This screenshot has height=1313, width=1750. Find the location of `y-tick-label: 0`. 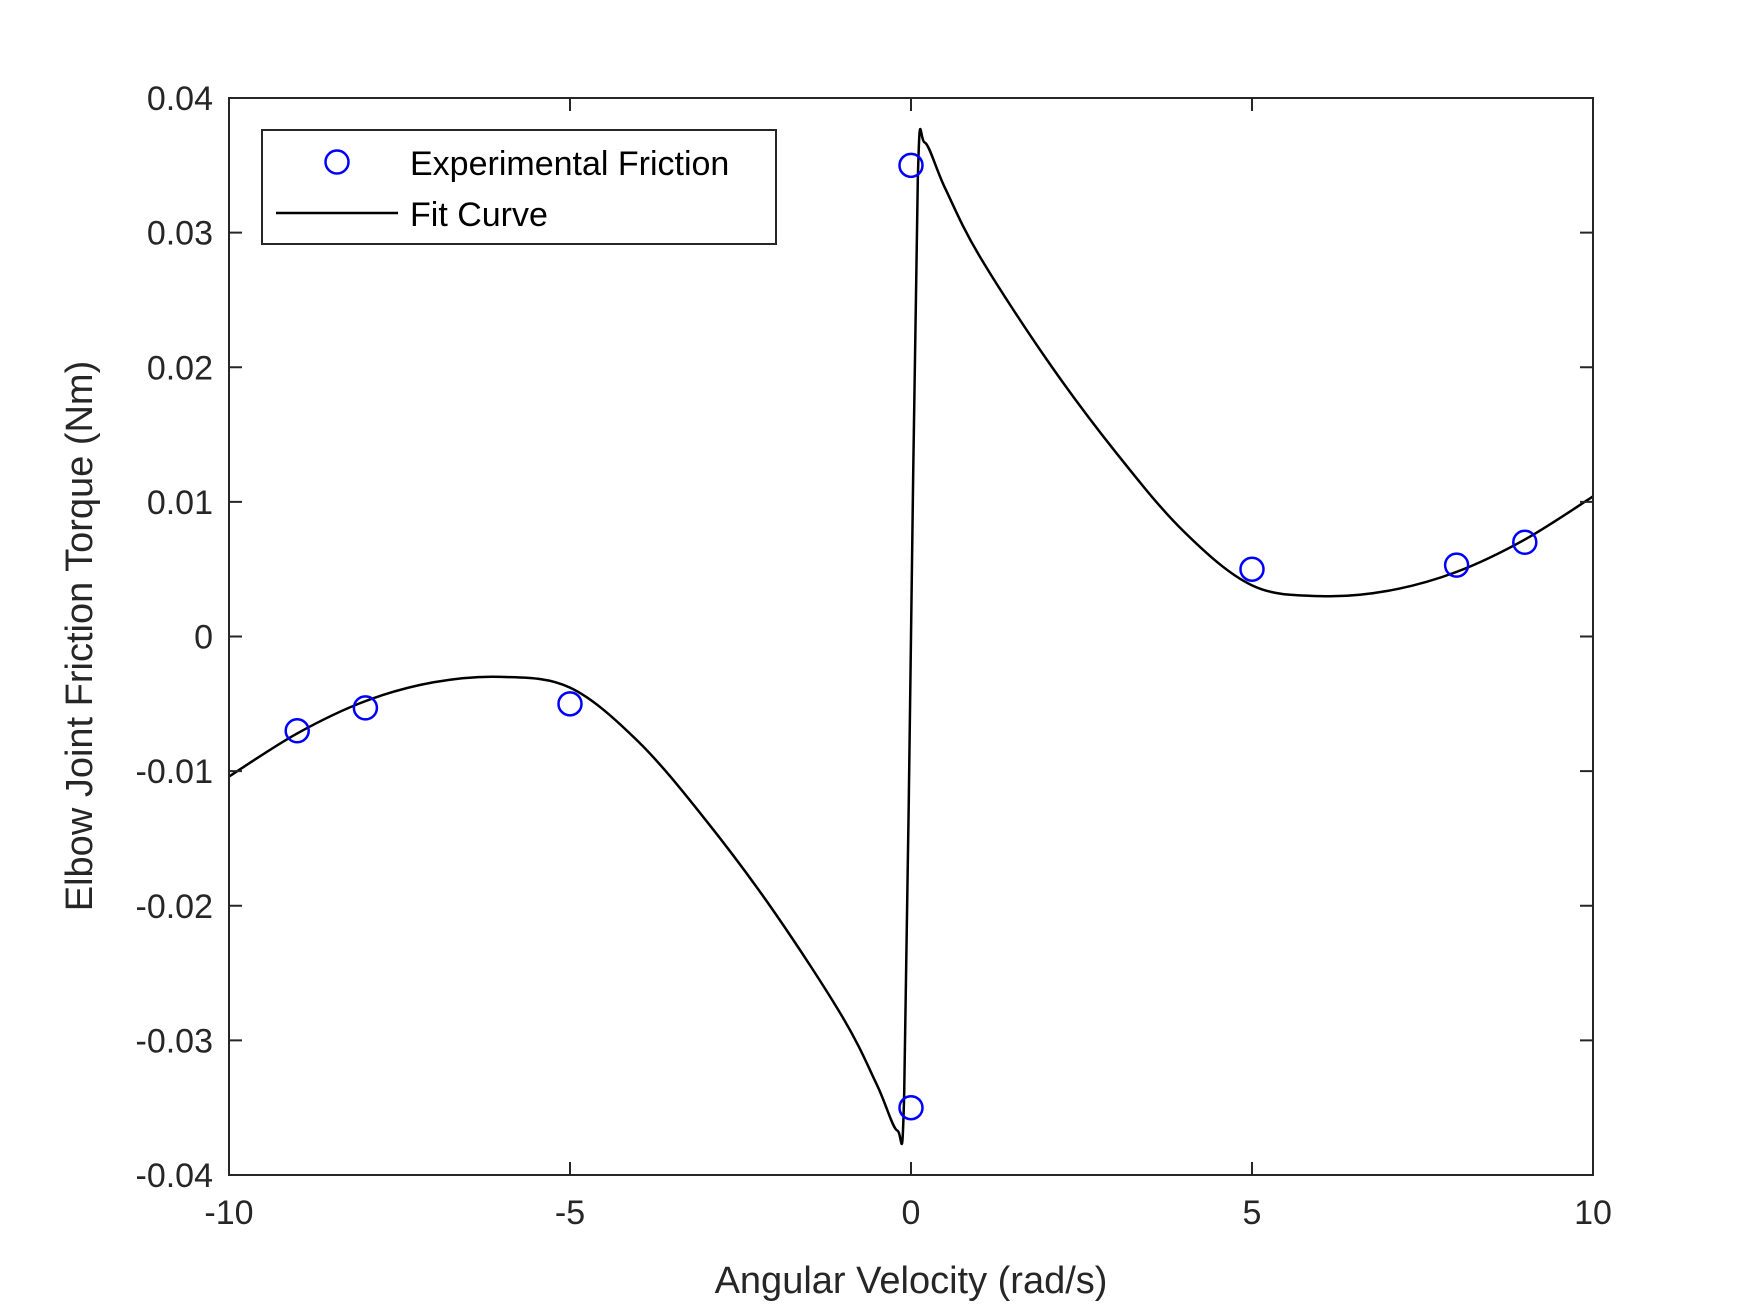

y-tick-label: 0 is located at coordinates (203, 638).